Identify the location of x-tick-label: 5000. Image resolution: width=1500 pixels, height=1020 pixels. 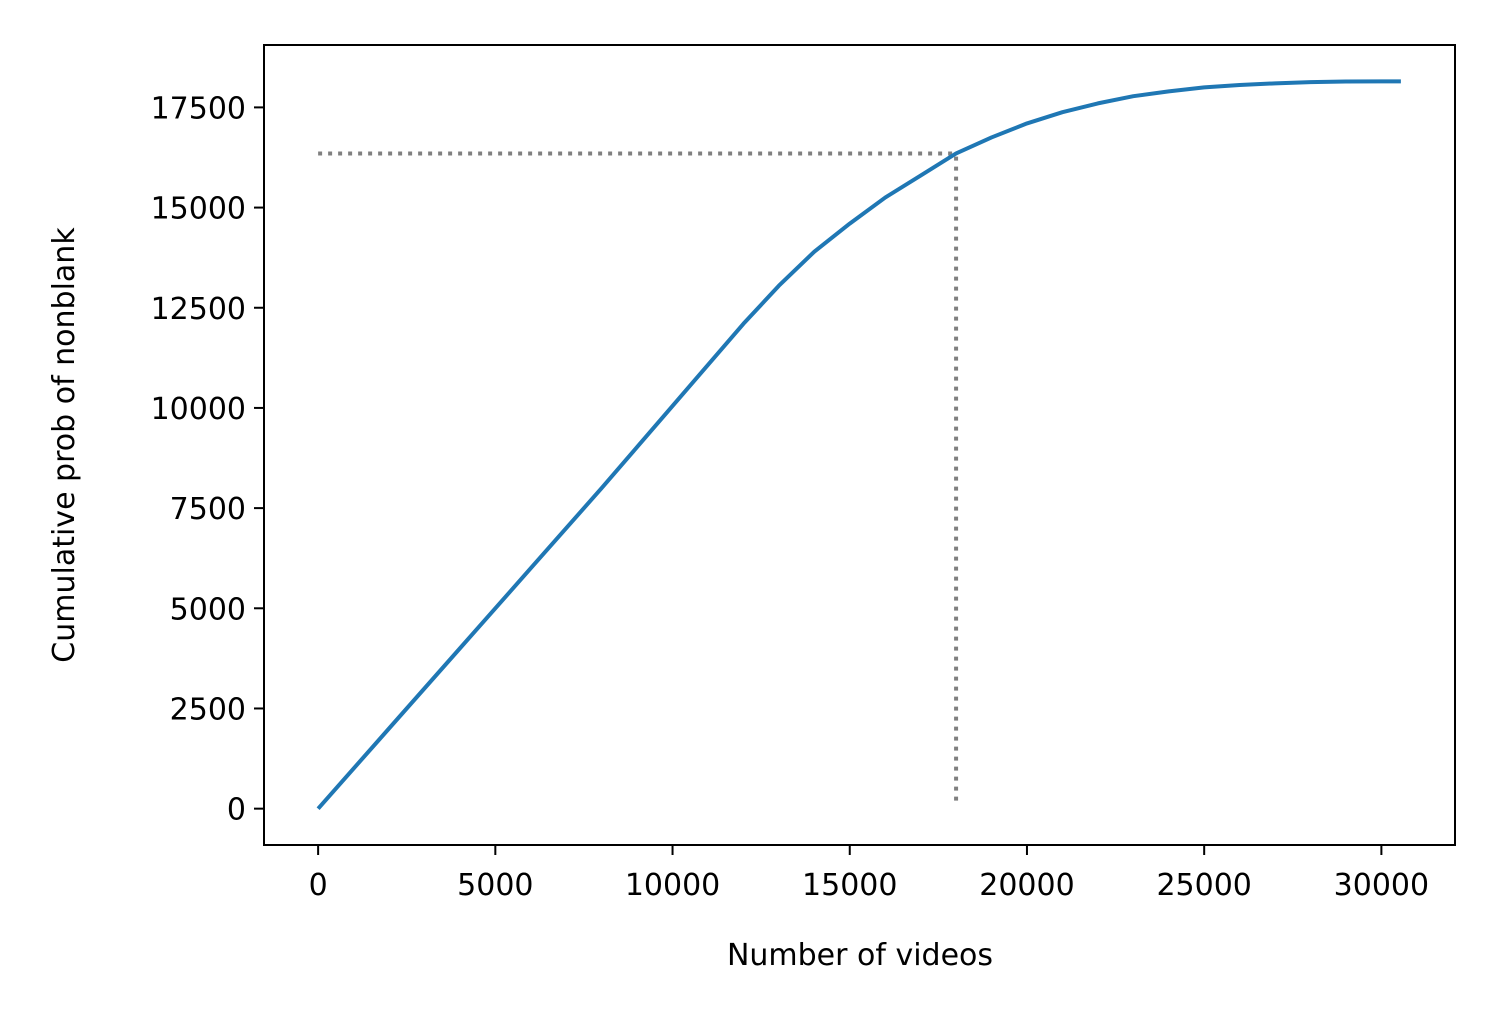
(495, 885).